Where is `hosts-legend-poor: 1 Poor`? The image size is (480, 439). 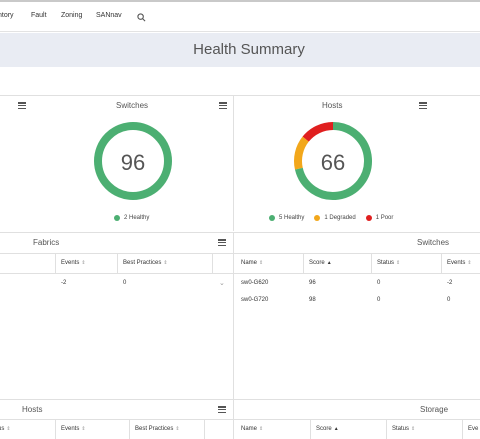
hosts-legend-poor: 1 Poor is located at coordinates (384, 218).